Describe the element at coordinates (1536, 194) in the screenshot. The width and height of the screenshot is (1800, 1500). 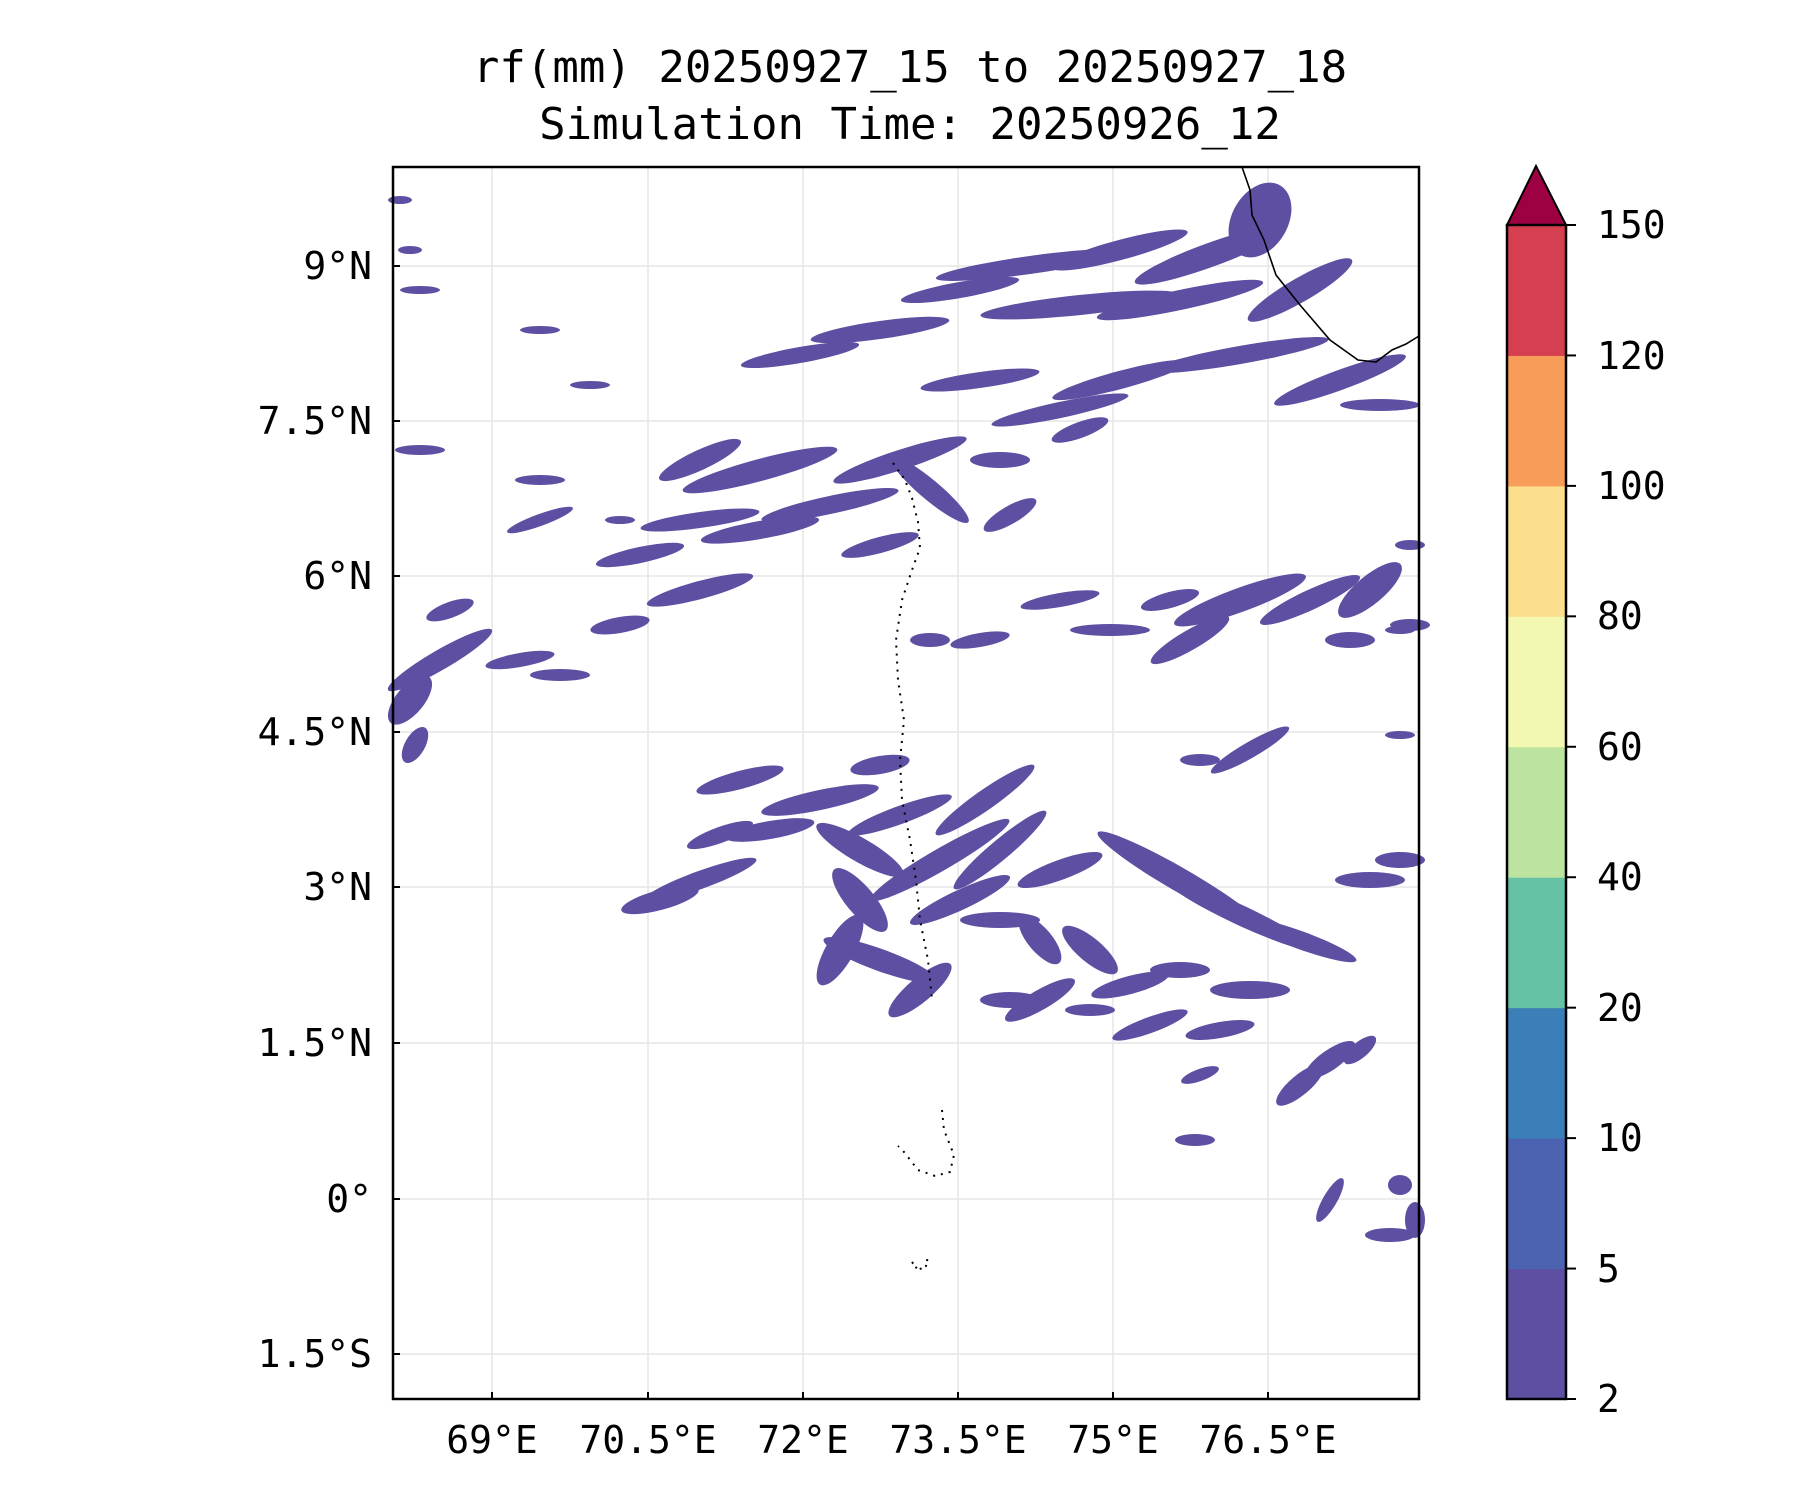
I see `colorbar-extend-arrow` at that location.